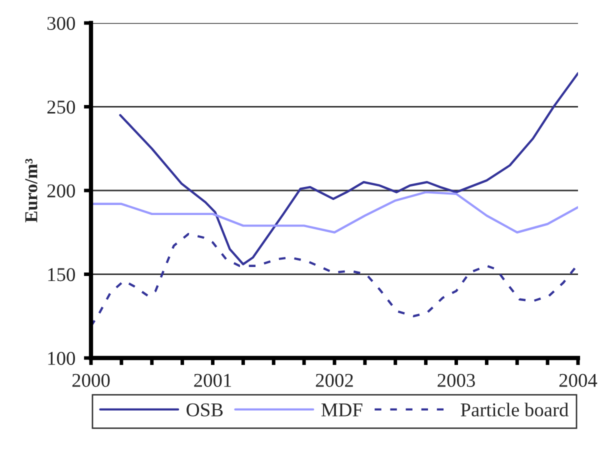 The width and height of the screenshot is (603, 460). Describe the element at coordinates (213, 380) in the screenshot. I see `x-tick-label: 2001` at that location.